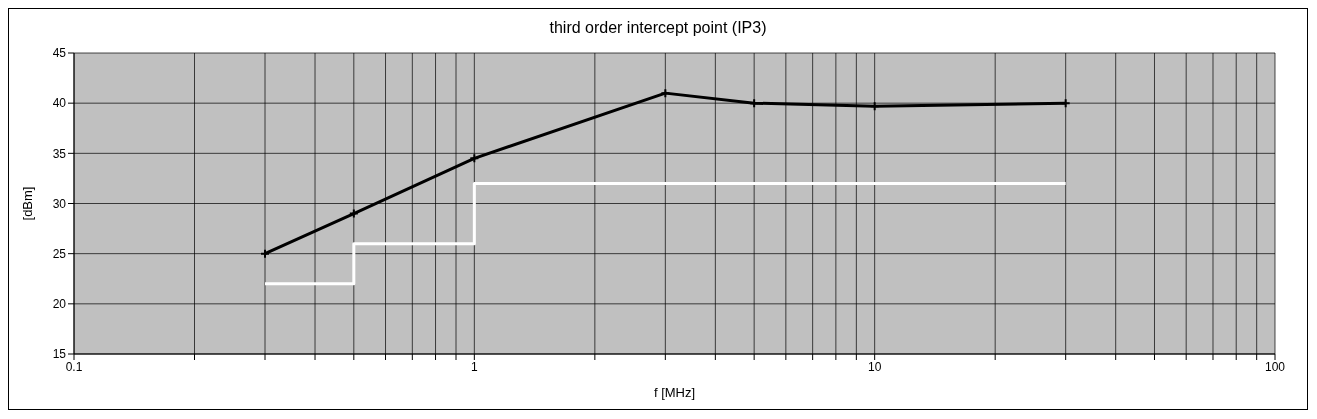 The image size is (1317, 419). I want to click on y-tick-label: 15, so click(59, 354).